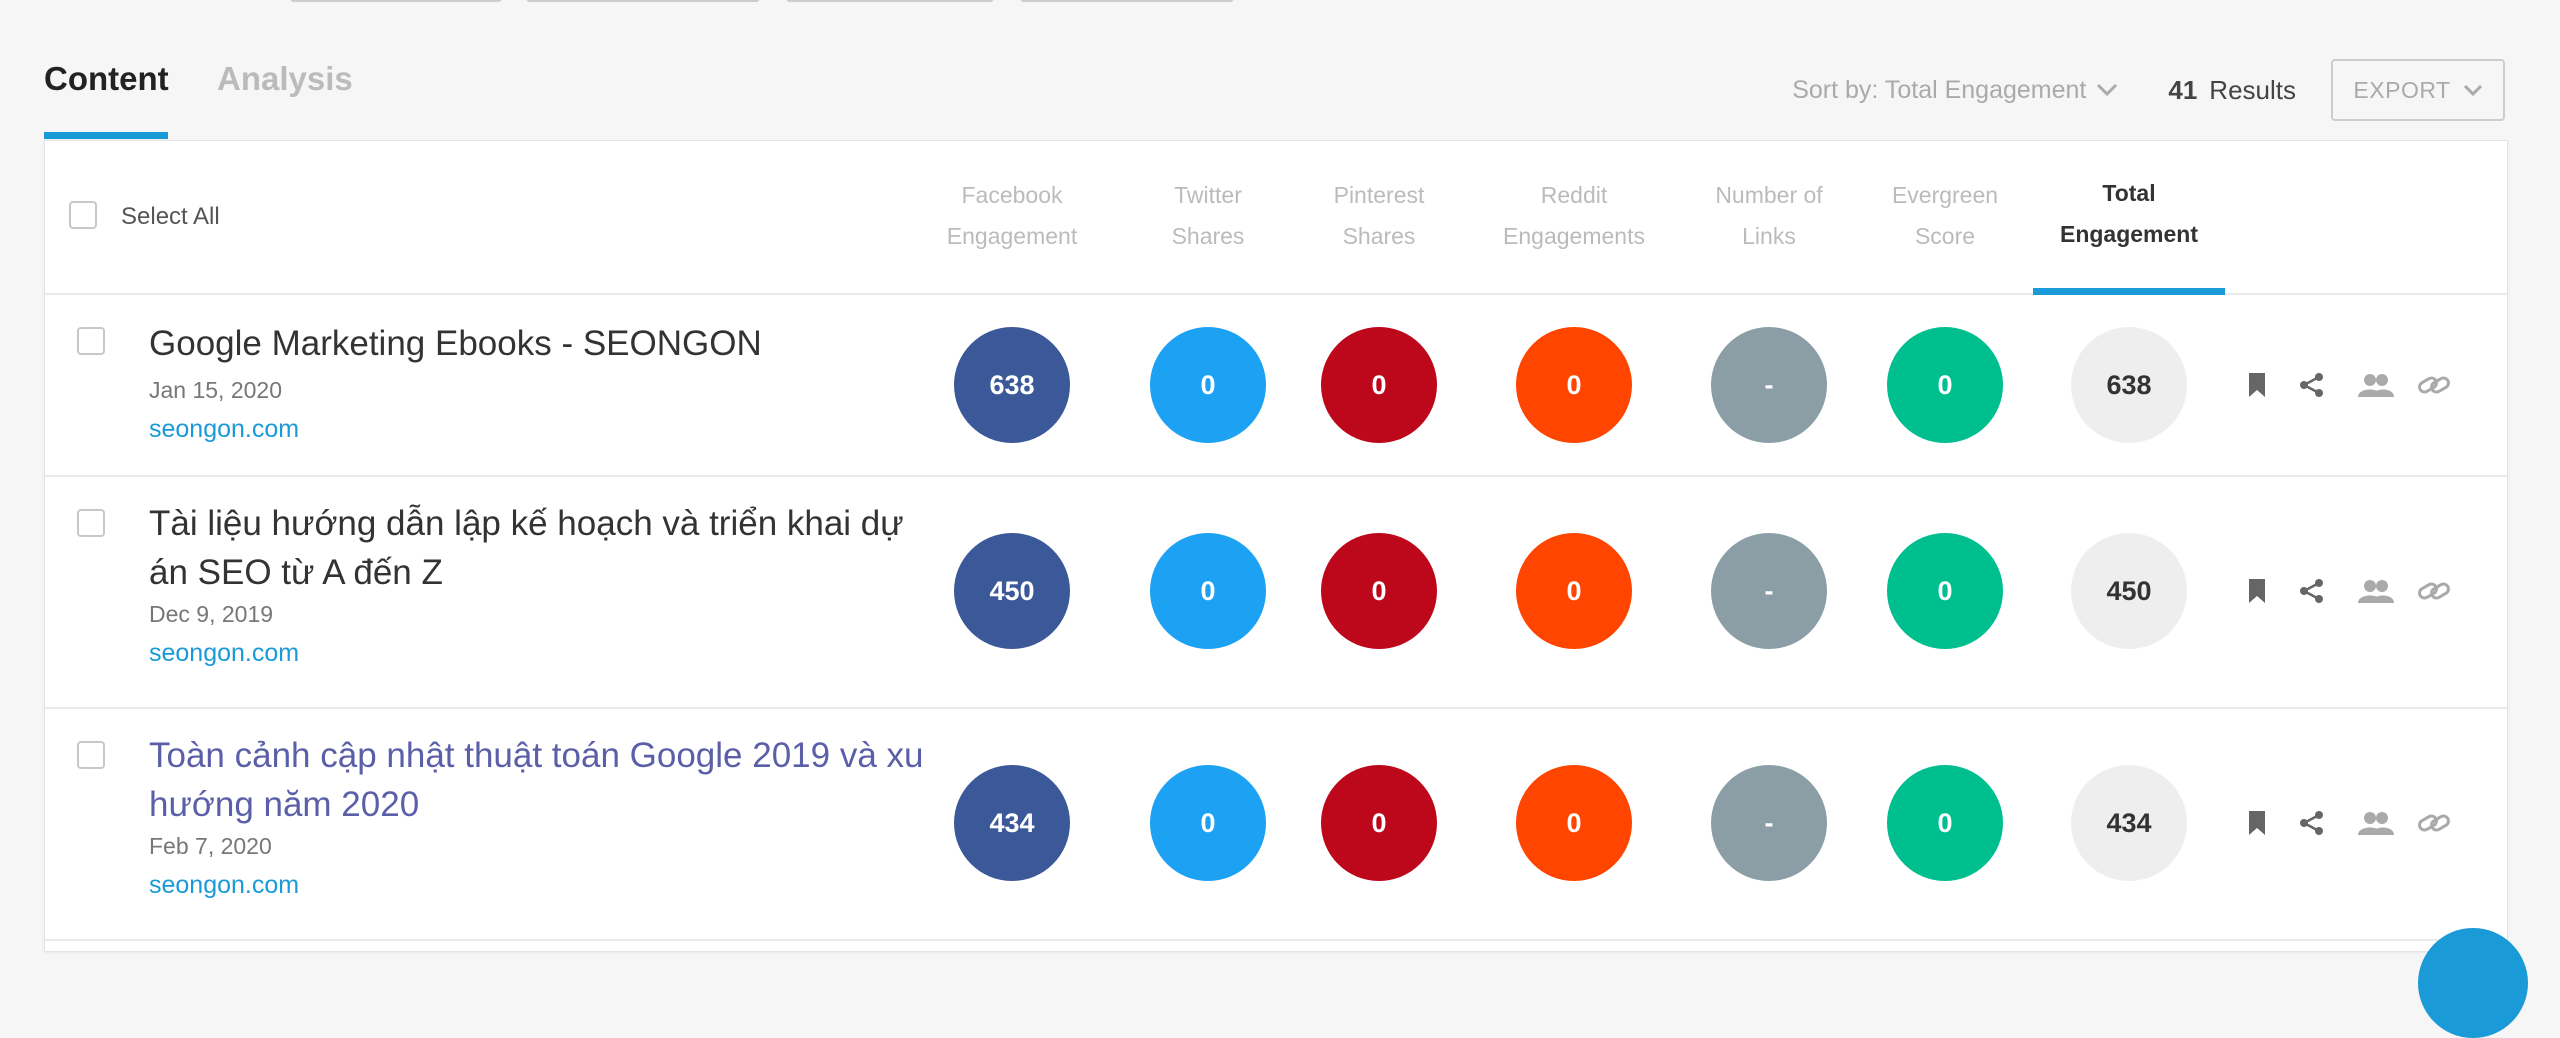  What do you see at coordinates (210, 846) in the screenshot?
I see `article-date: Feb 7, 2020` at bounding box center [210, 846].